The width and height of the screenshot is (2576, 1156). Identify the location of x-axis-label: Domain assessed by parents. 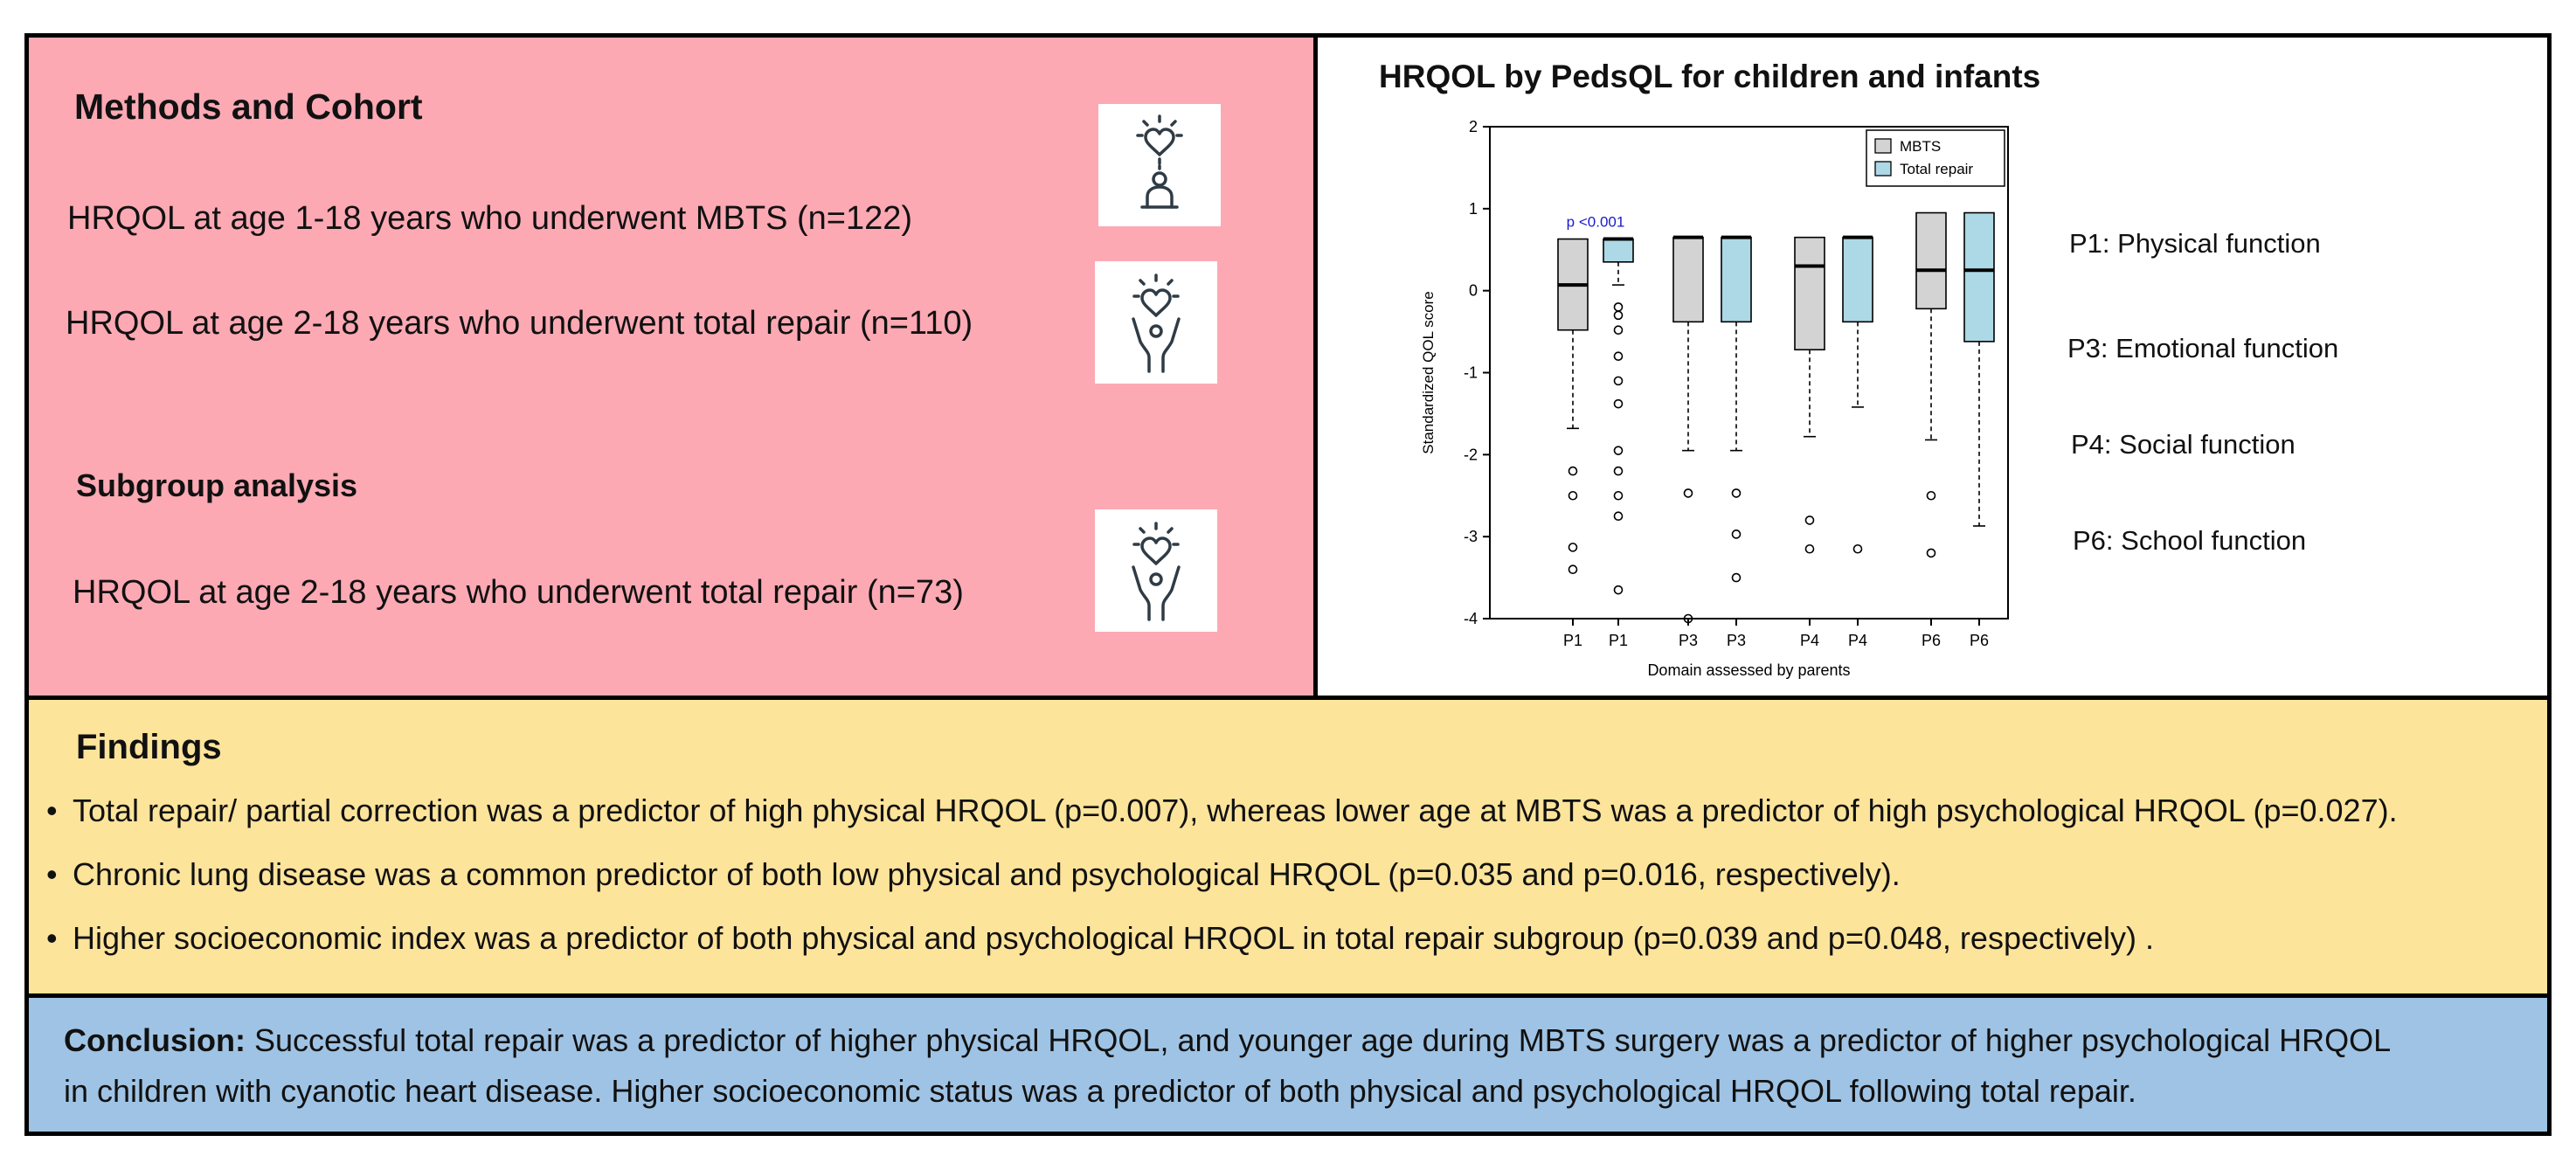
(1748, 670).